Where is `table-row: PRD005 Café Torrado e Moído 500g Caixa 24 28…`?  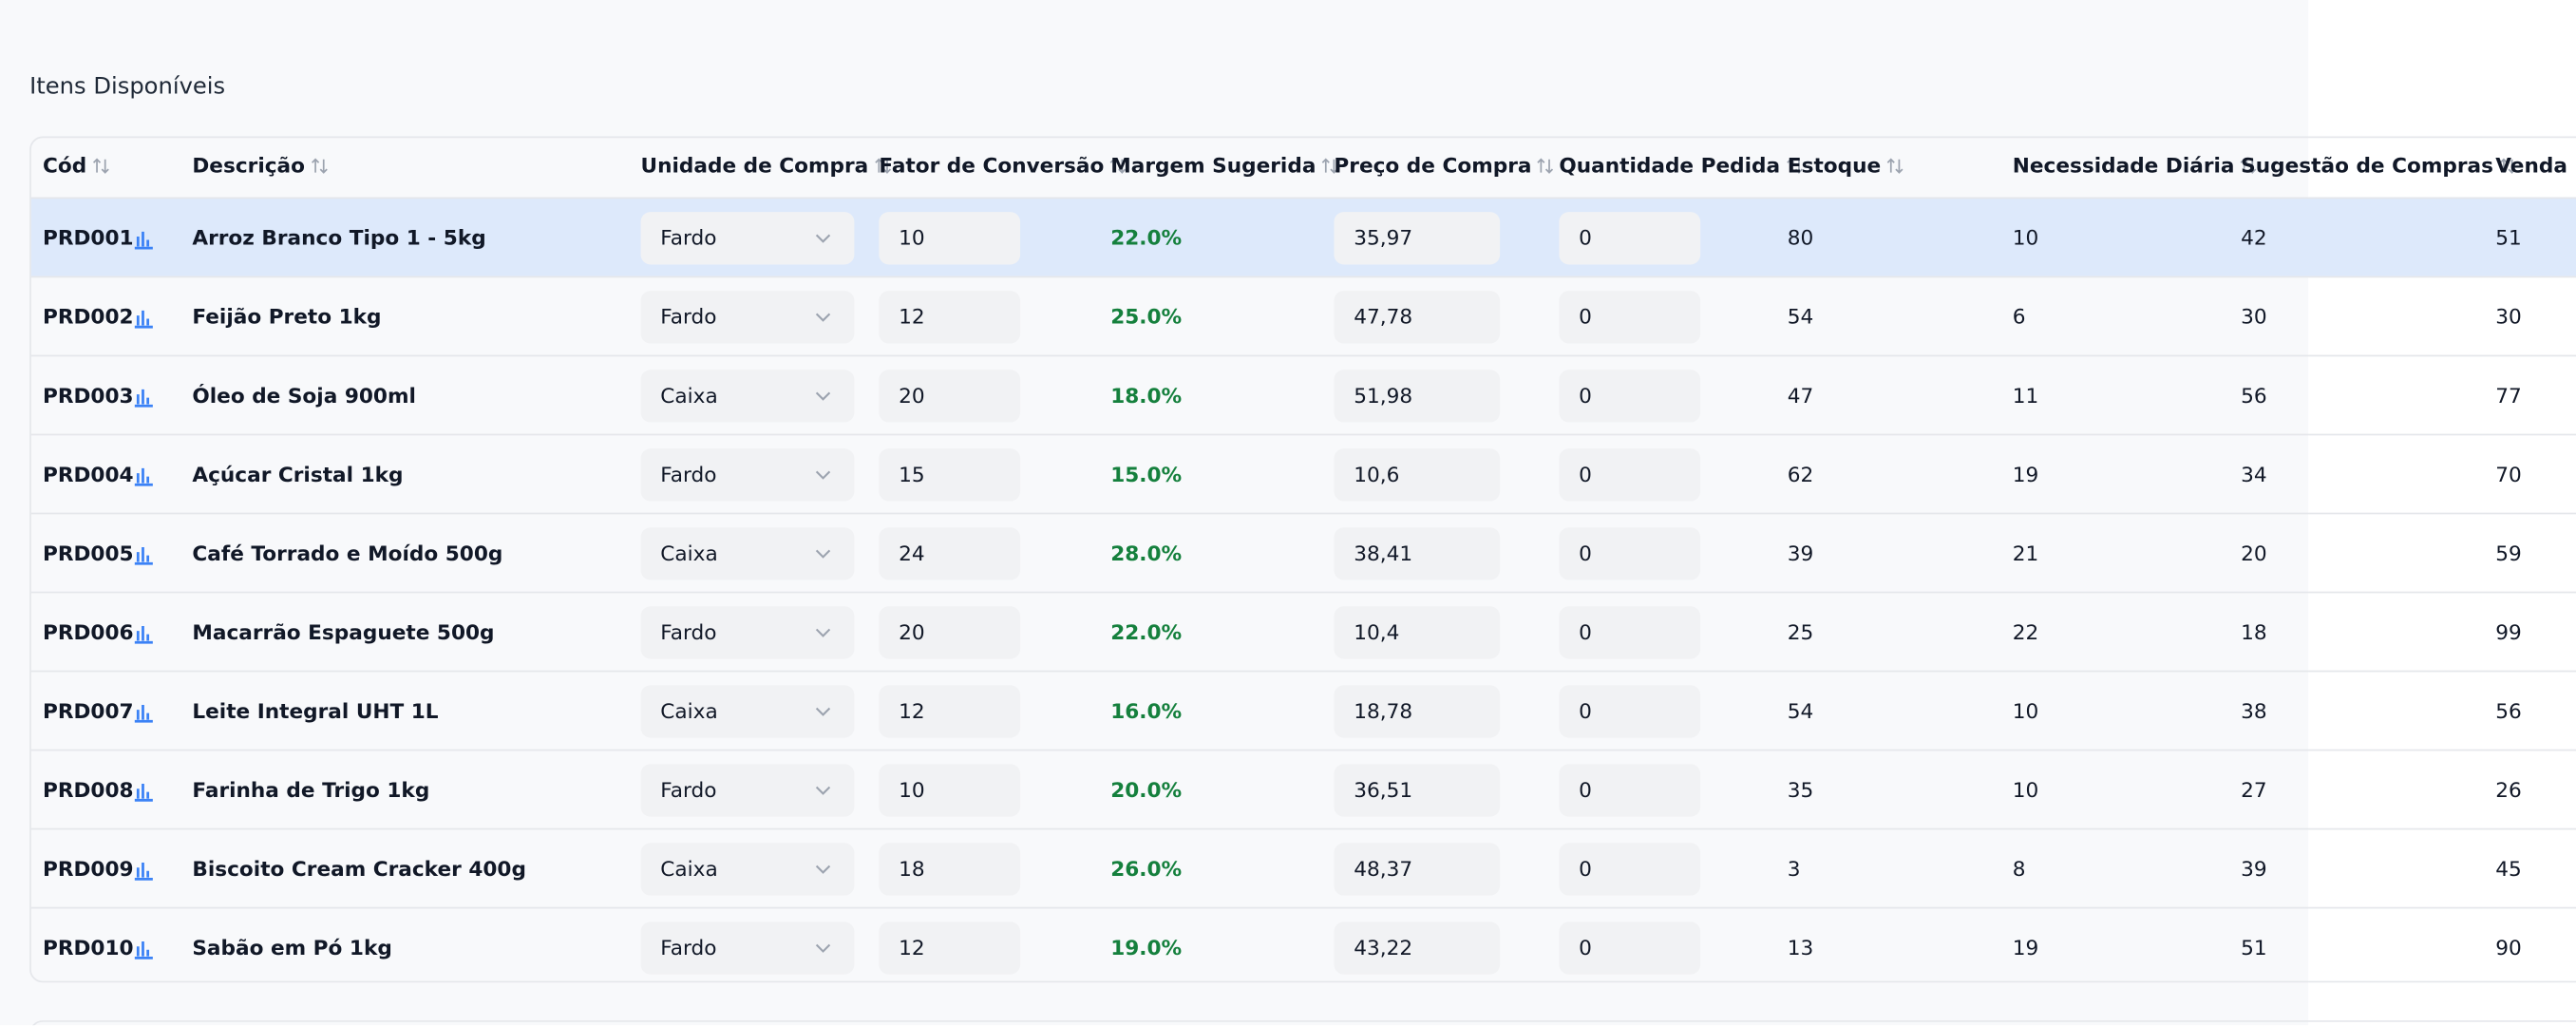
table-row: PRD005 Café Torrado e Moído 500g Caixa 24 28… is located at coordinates (1303, 552).